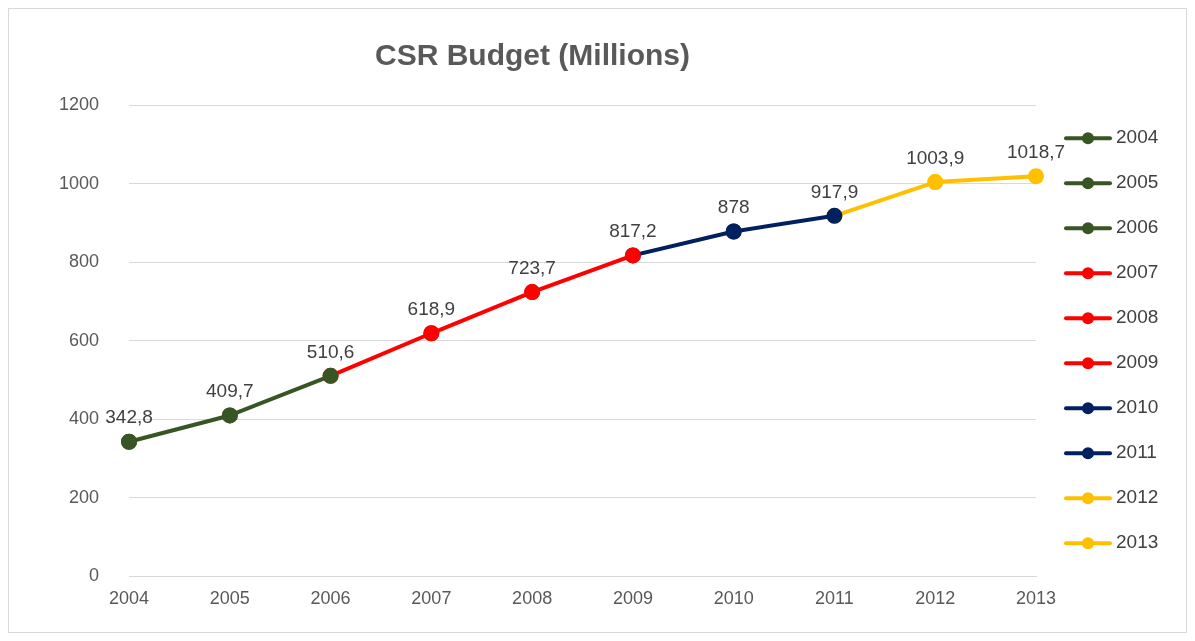 This screenshot has width=1195, height=641. Describe the element at coordinates (129, 417) in the screenshot. I see `data-label: 342,8` at that location.